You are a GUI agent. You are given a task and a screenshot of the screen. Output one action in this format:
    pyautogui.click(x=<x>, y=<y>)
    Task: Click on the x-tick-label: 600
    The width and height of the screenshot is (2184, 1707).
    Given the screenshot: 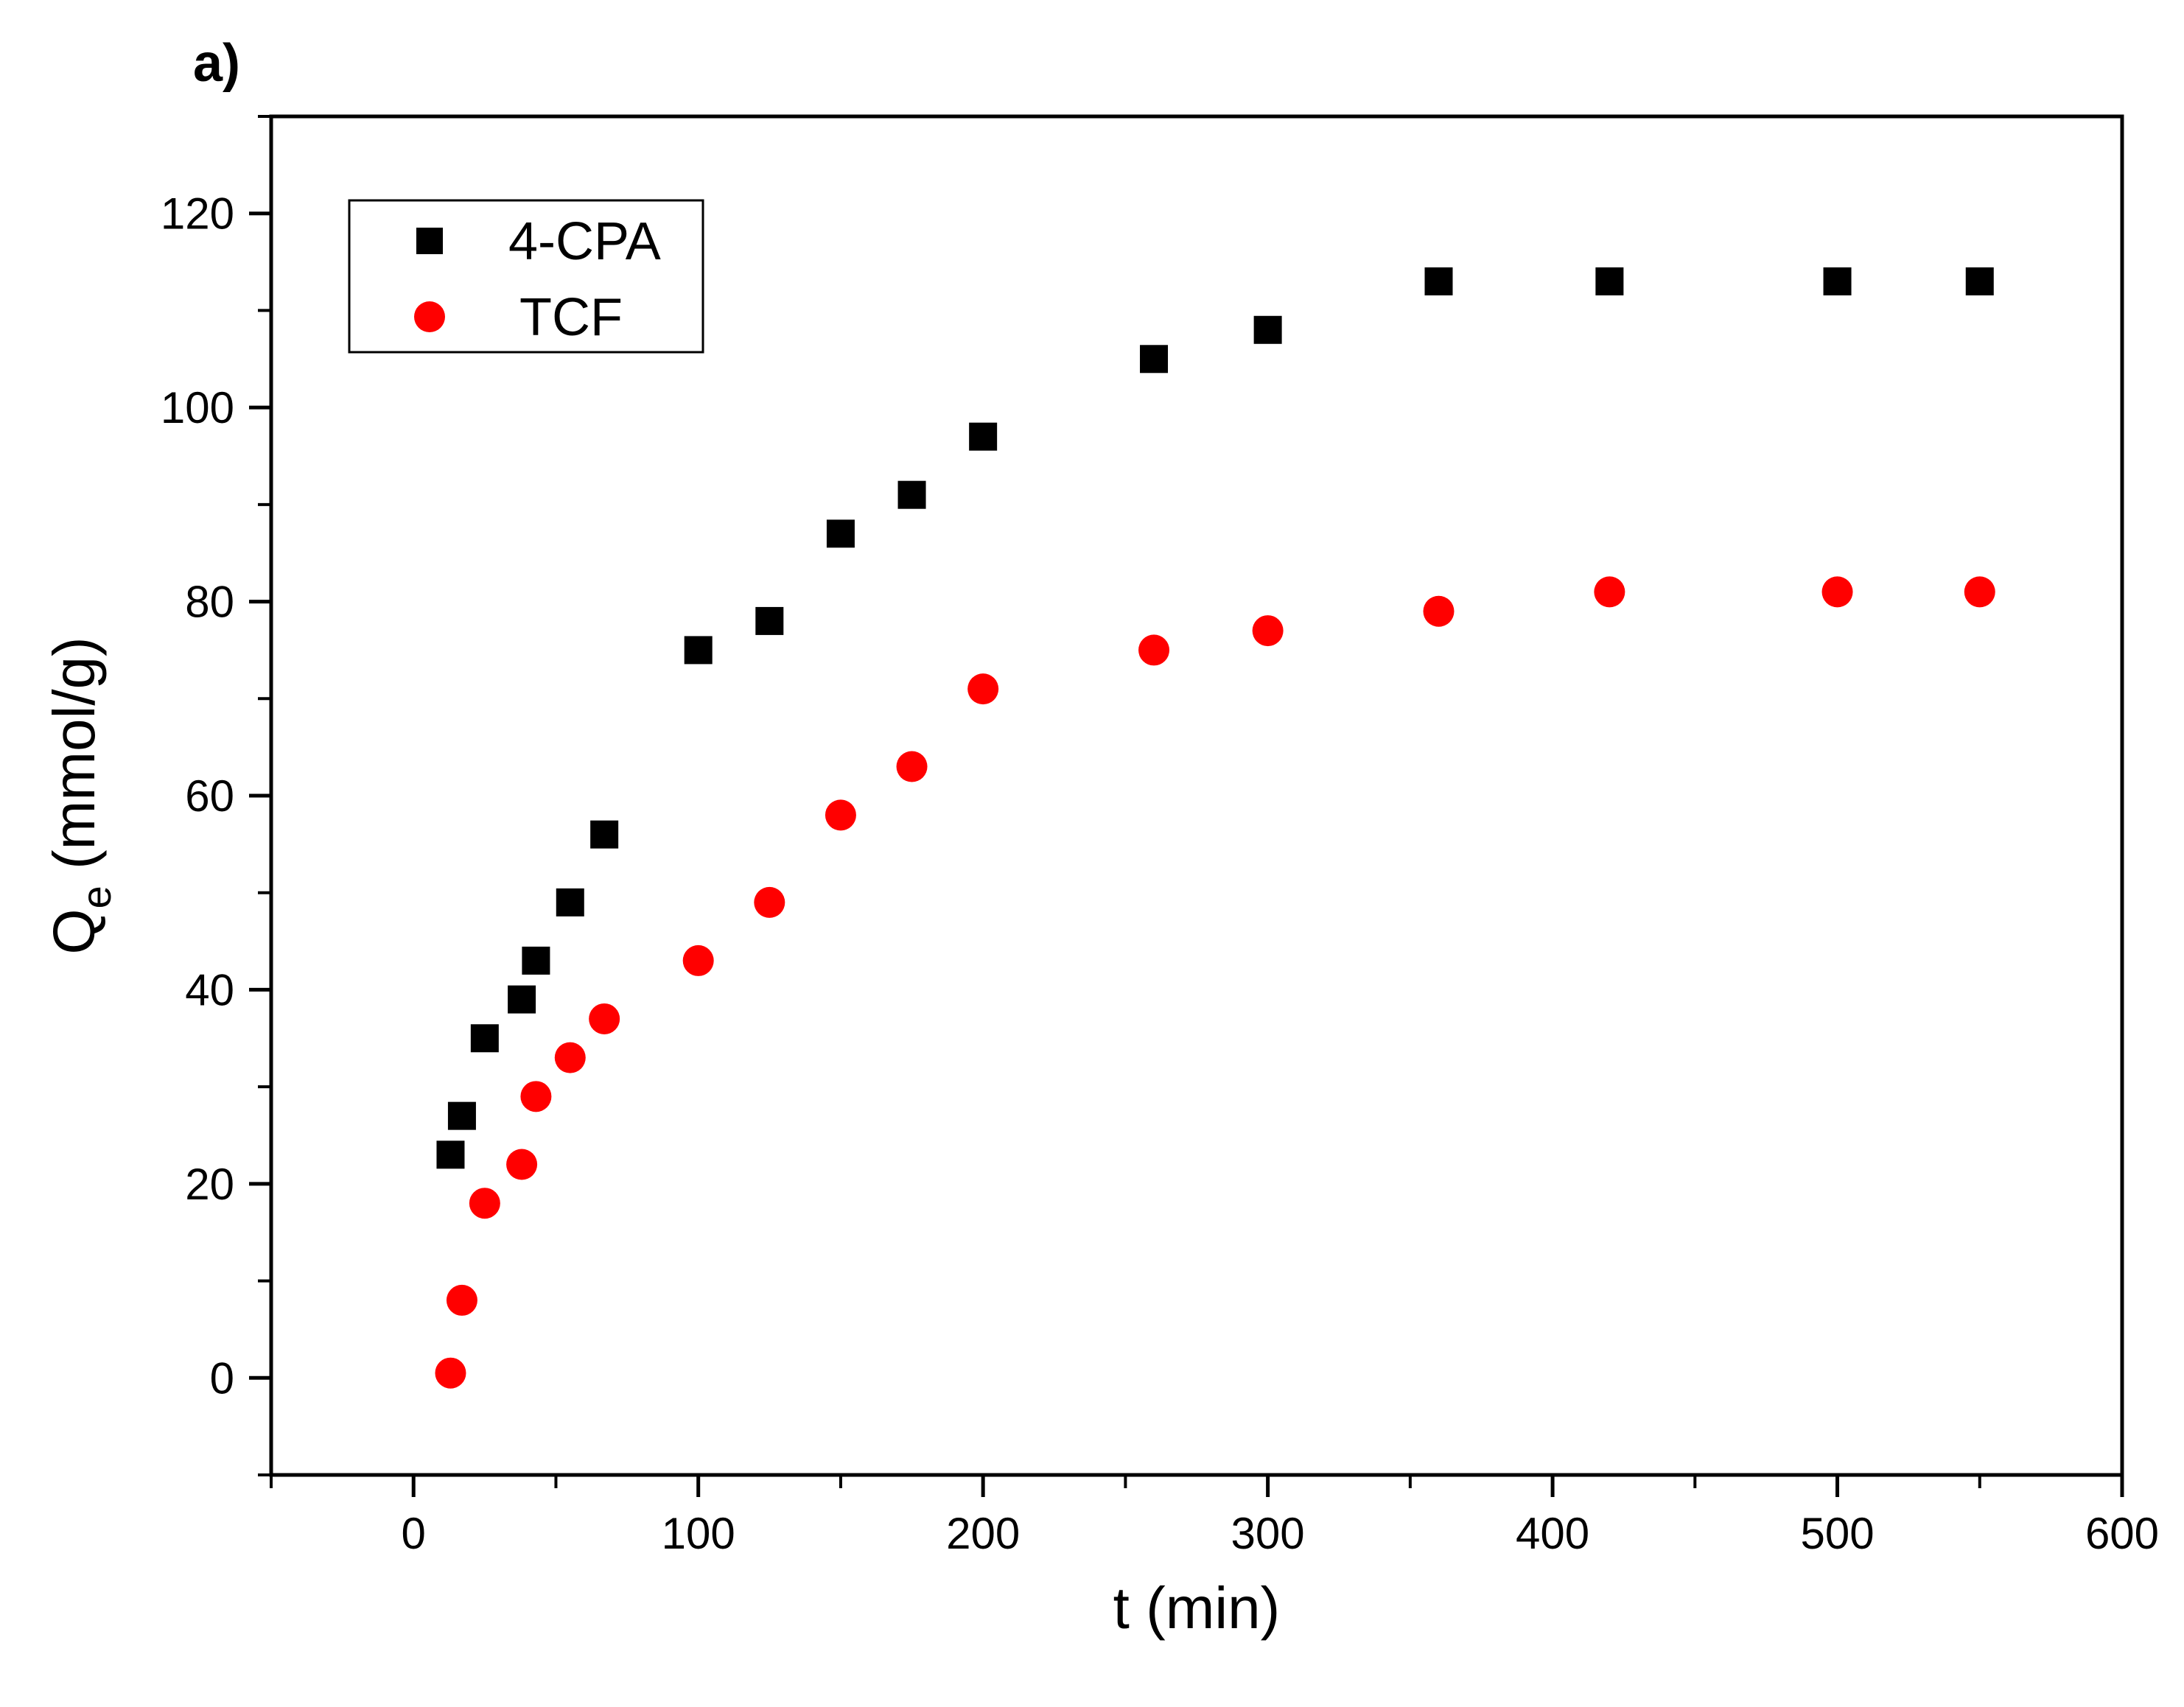 What is the action you would take?
    pyautogui.click(x=2122, y=1534)
    